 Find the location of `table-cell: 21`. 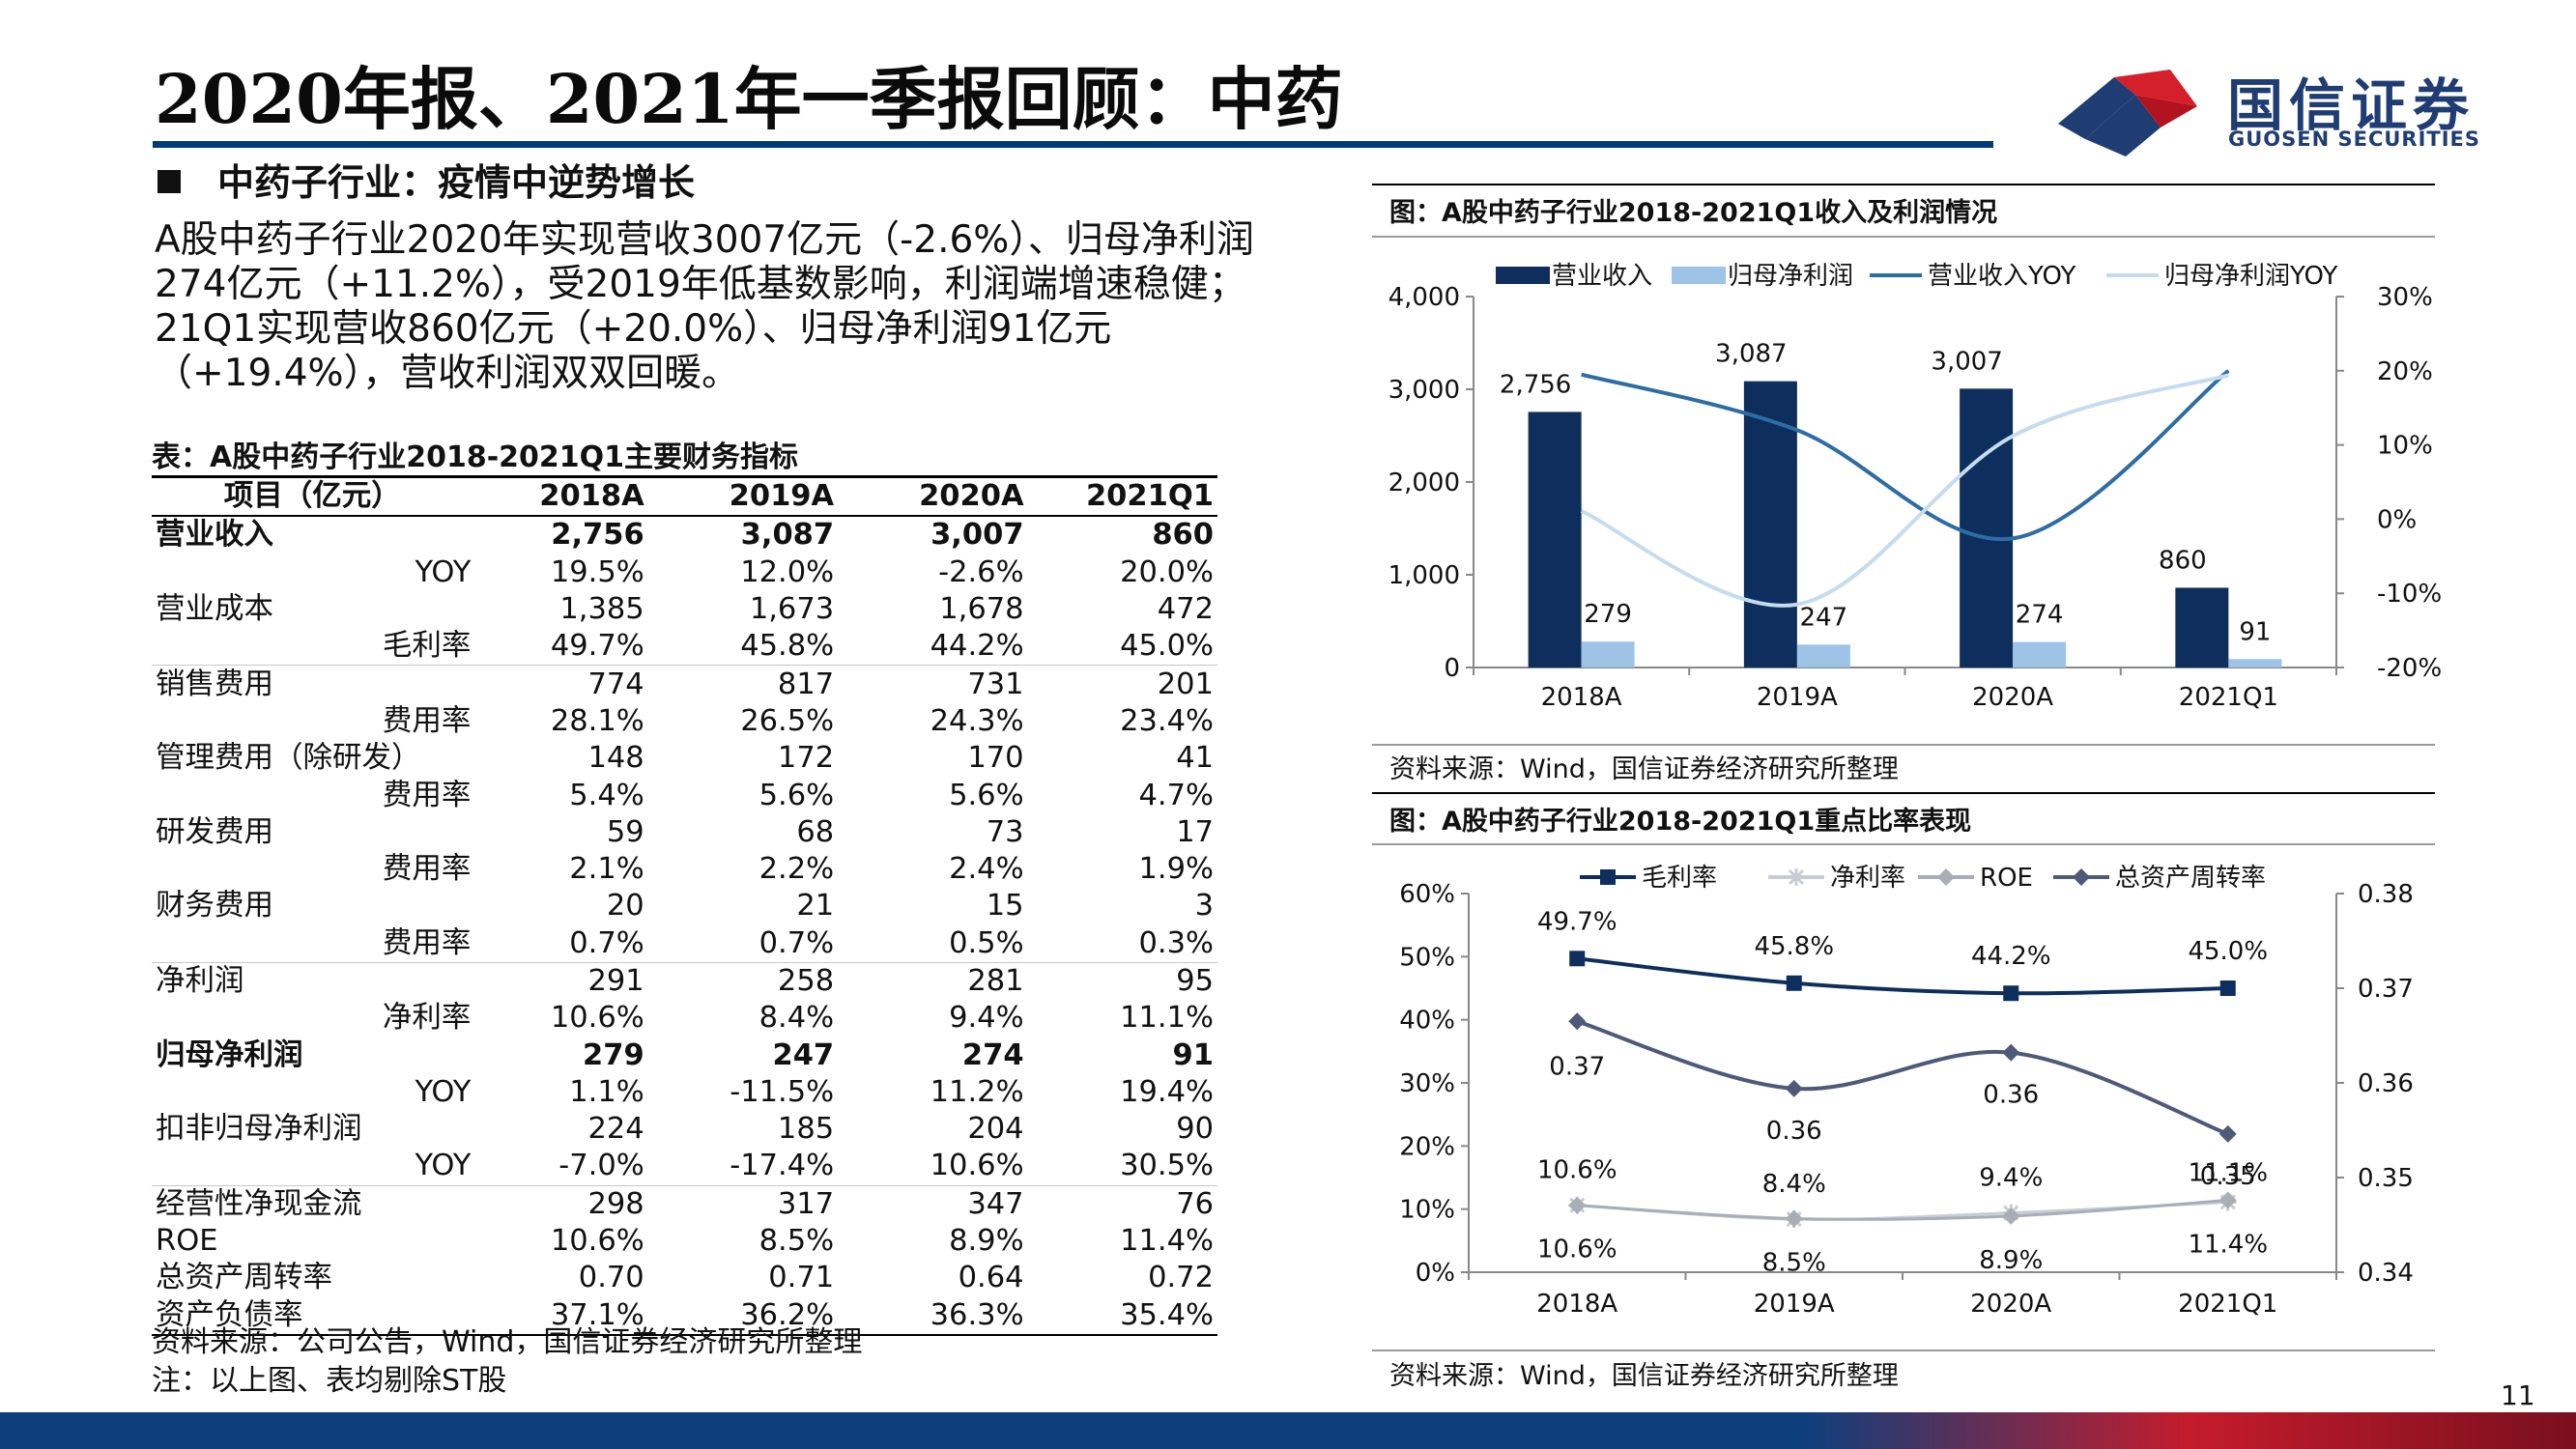

table-cell: 21 is located at coordinates (816, 906).